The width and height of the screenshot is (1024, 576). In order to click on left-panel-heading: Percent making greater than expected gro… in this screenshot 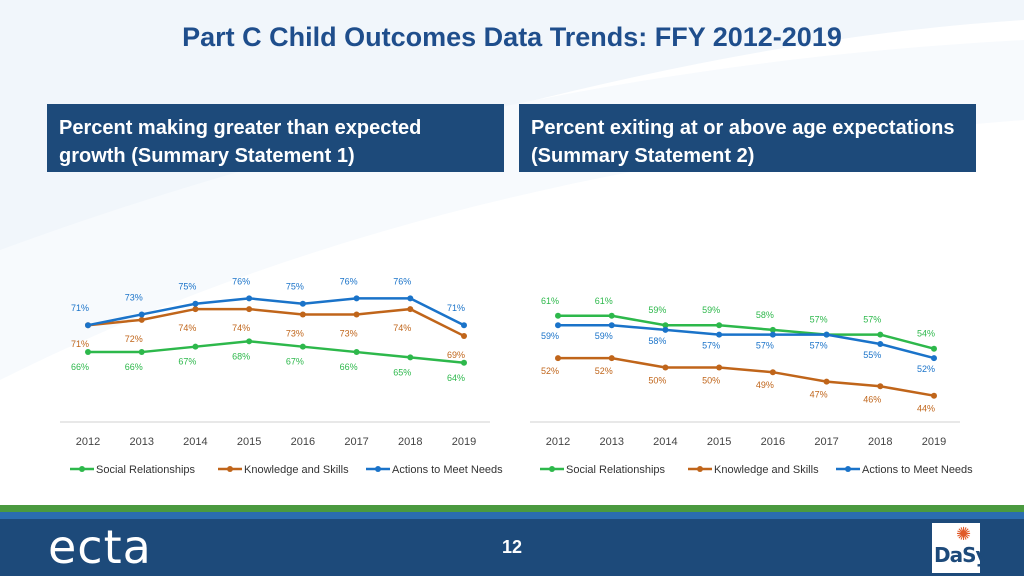, I will do `click(275, 138)`.